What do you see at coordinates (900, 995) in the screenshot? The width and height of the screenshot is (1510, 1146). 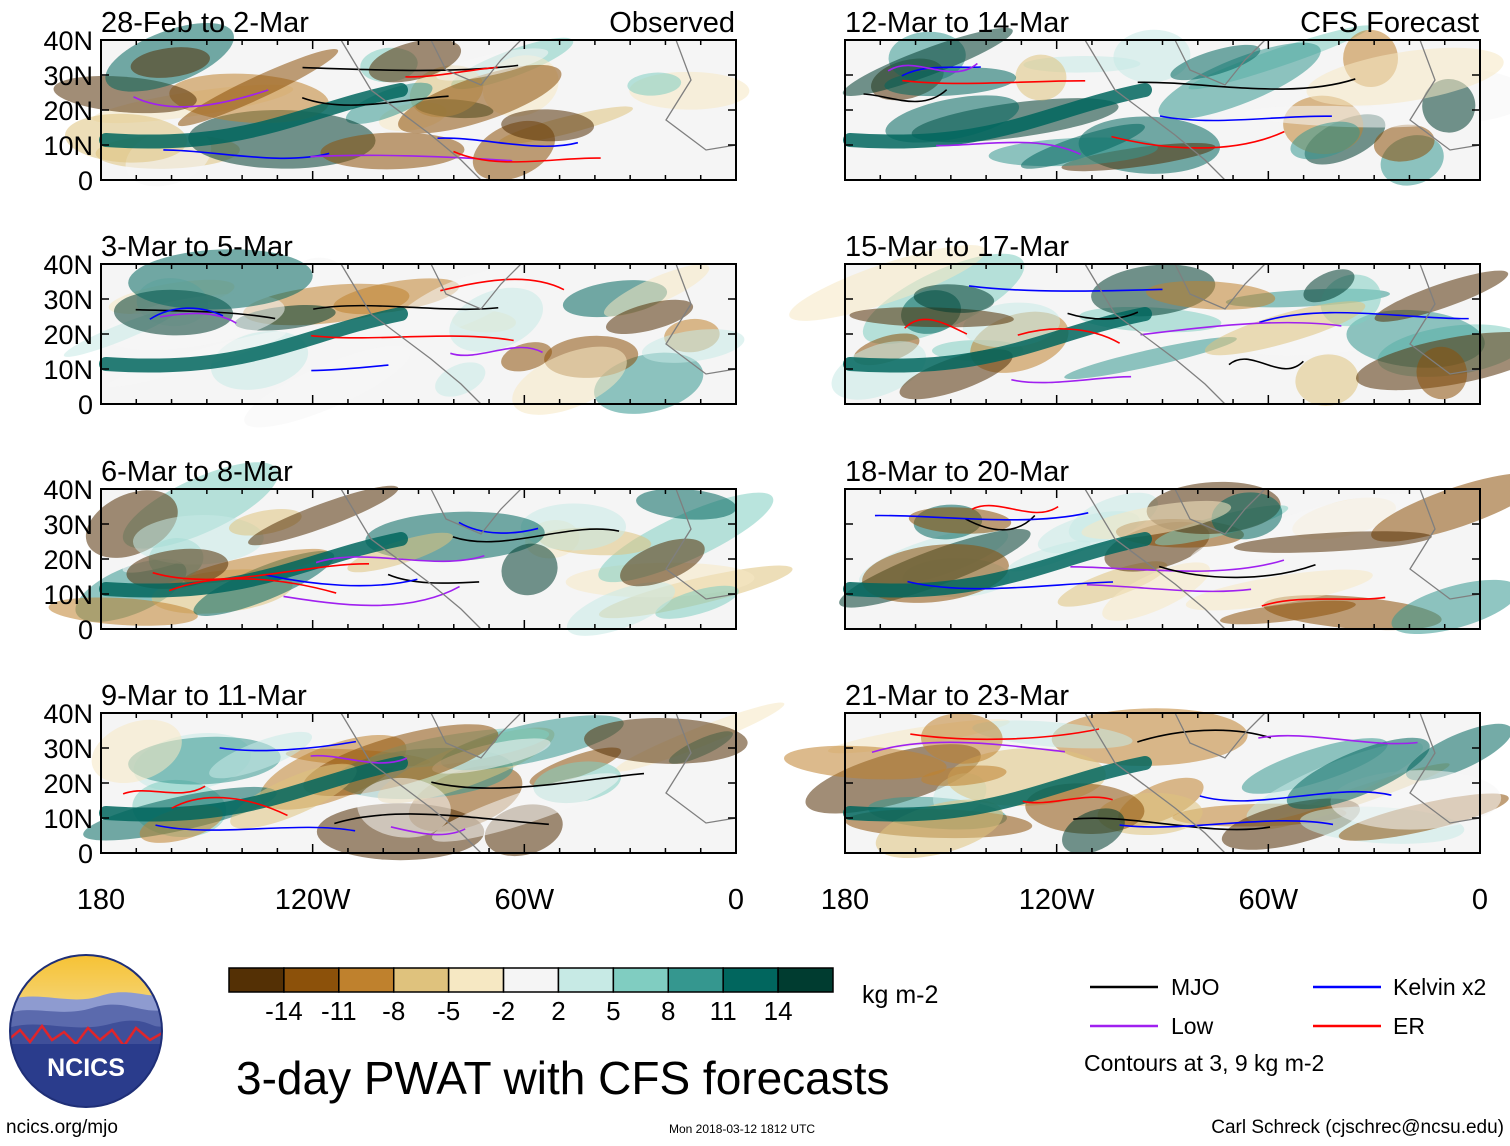 I see `colorbar-units: kg m-2` at bounding box center [900, 995].